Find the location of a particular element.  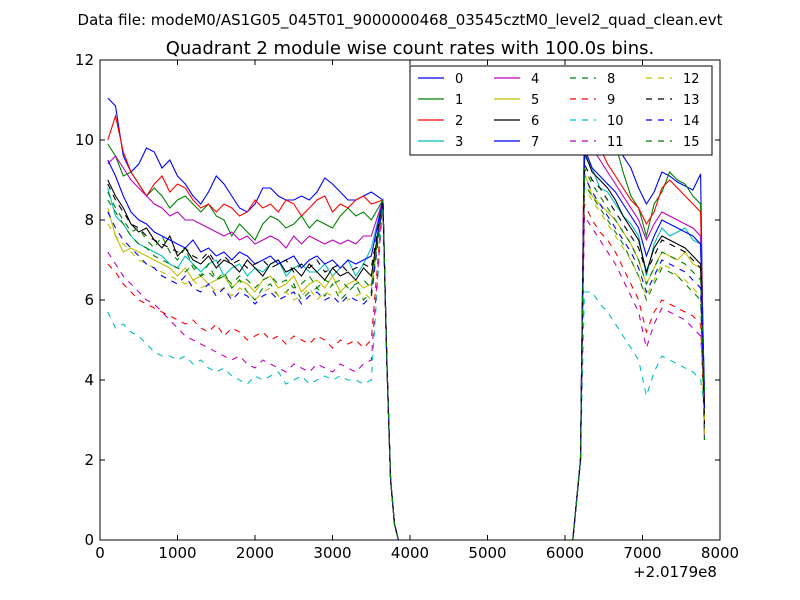

x-tick-label: 4000 is located at coordinates (410, 553).